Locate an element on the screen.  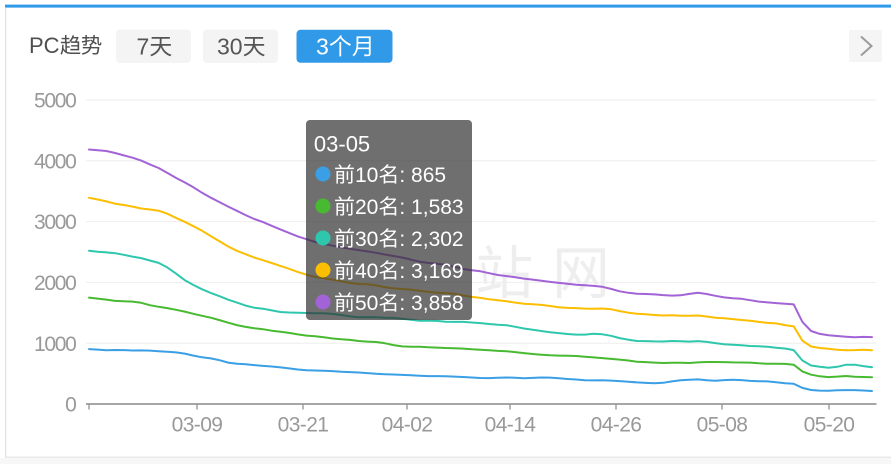
svg-text: 05-20 is located at coordinates (829, 425).